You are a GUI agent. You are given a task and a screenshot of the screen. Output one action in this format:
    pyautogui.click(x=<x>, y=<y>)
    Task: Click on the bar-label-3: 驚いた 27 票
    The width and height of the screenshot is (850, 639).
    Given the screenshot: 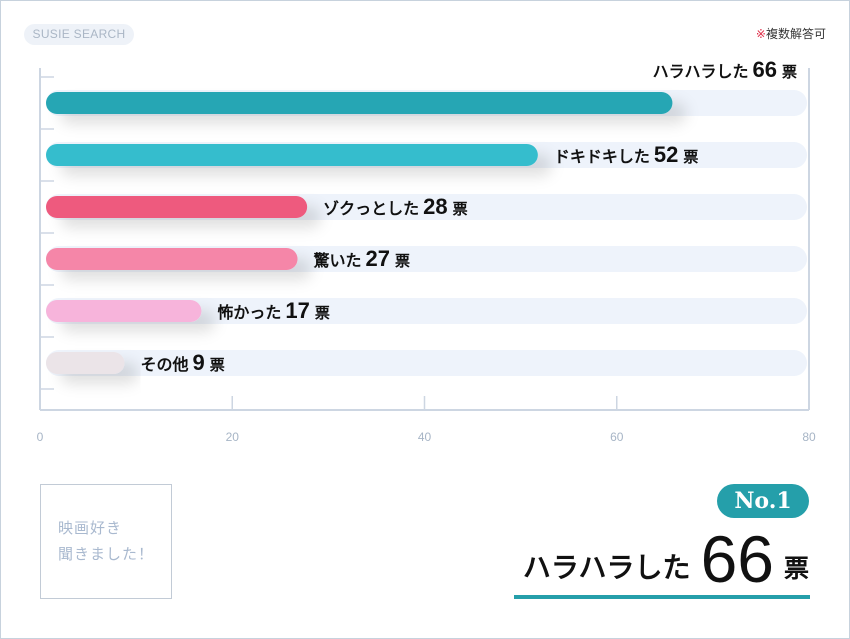 What is the action you would take?
    pyautogui.click(x=362, y=258)
    